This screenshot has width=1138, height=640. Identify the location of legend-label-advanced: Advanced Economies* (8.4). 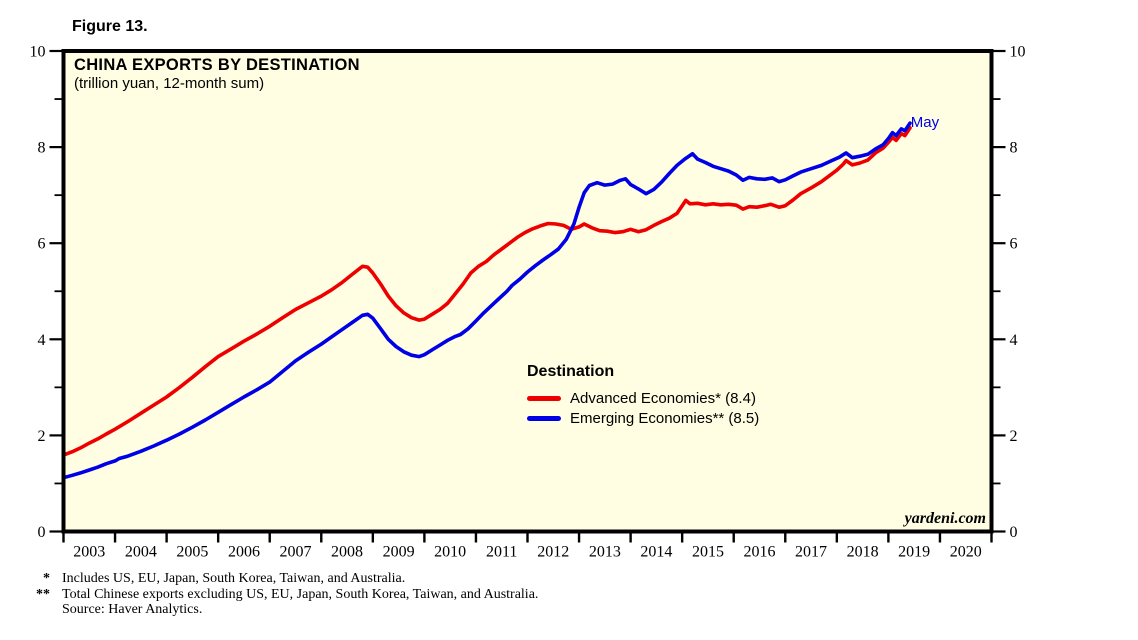
(663, 398).